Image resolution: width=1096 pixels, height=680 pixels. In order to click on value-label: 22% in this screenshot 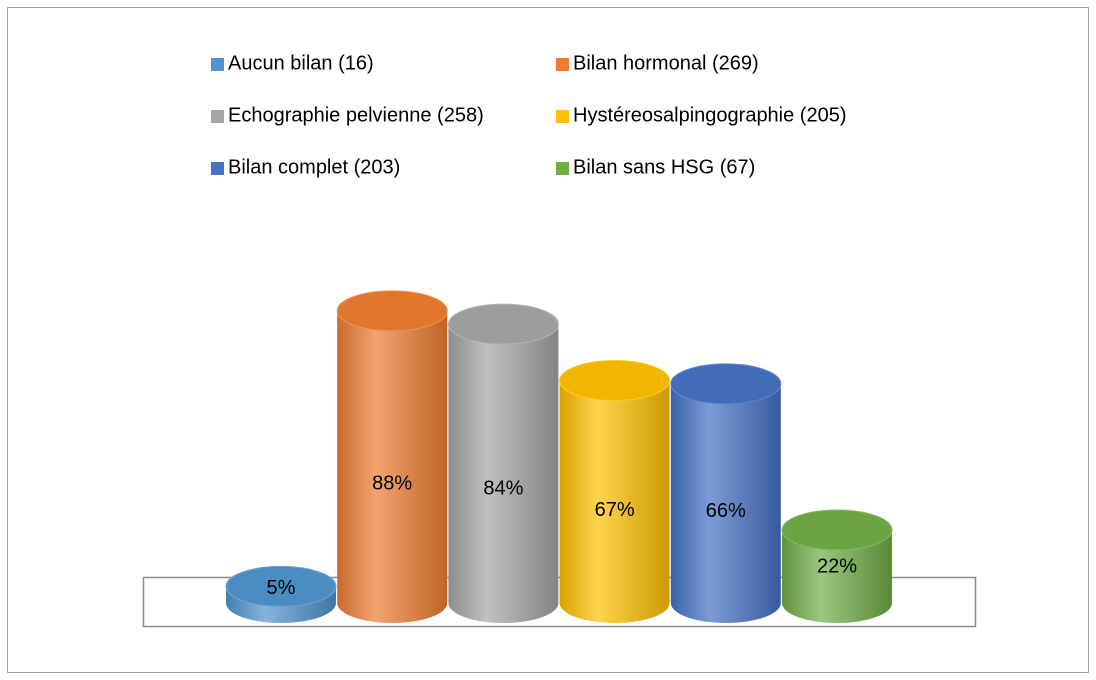, I will do `click(837, 567)`.